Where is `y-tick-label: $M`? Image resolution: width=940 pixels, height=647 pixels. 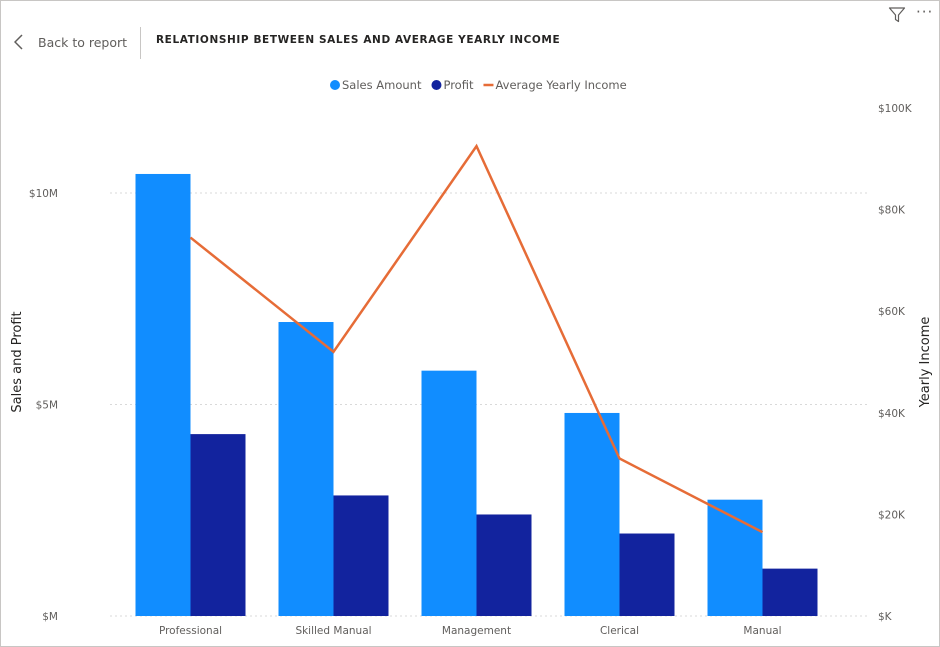
y-tick-label: $M is located at coordinates (50, 617).